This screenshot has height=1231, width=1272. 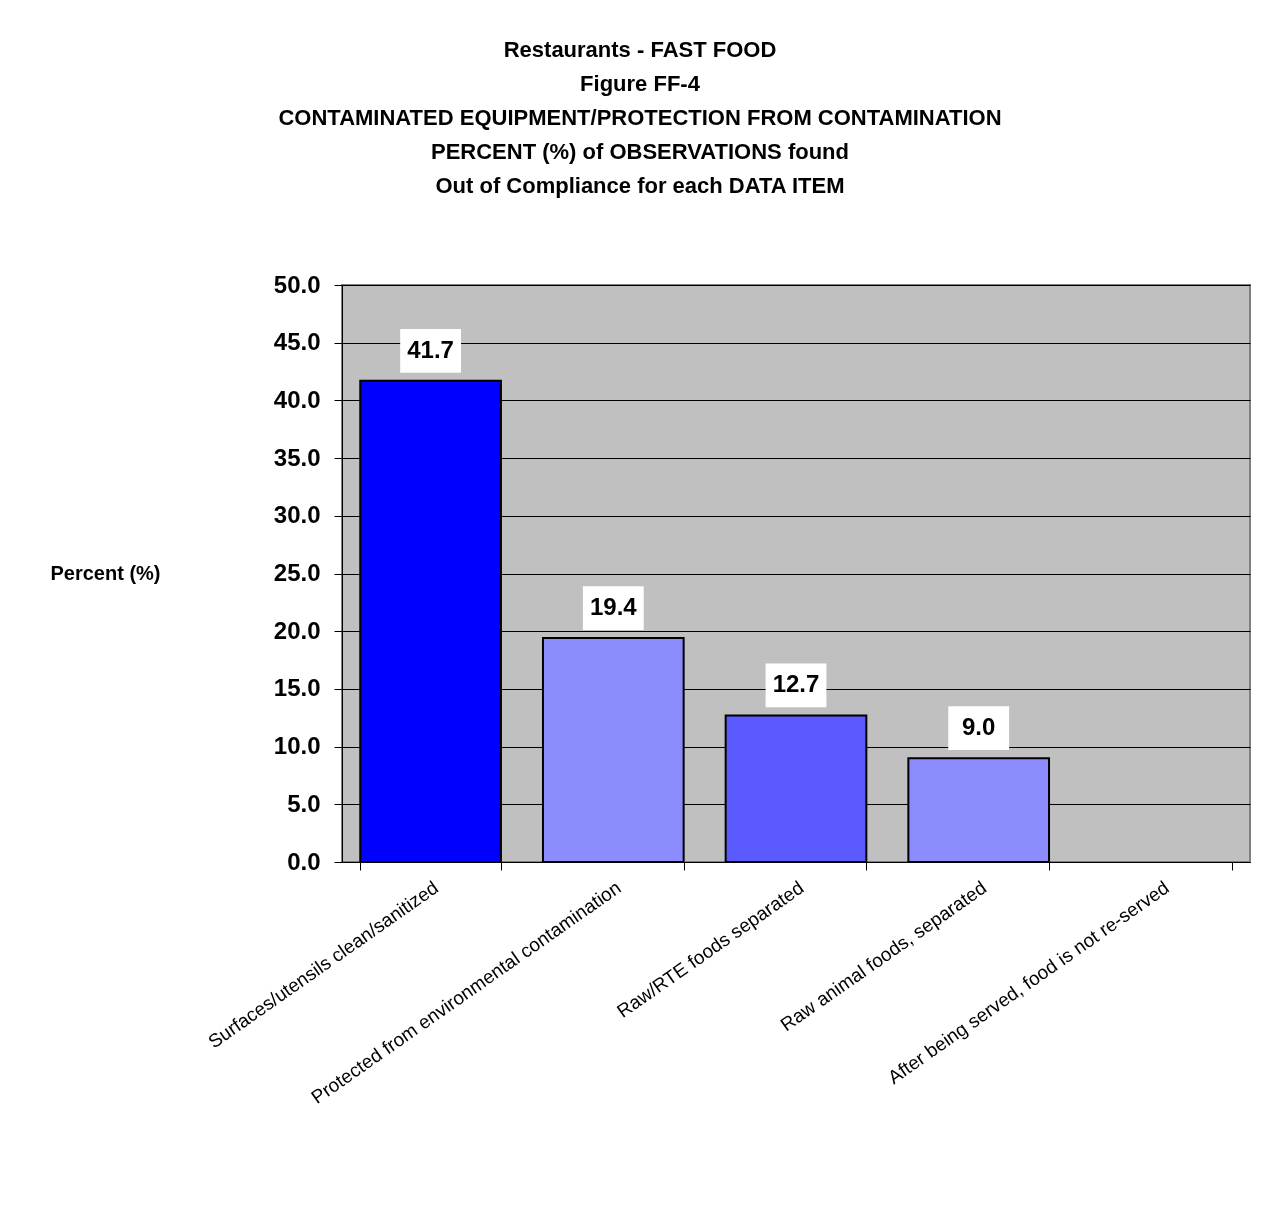 I want to click on y-tick-label: 10.0, so click(x=297, y=746).